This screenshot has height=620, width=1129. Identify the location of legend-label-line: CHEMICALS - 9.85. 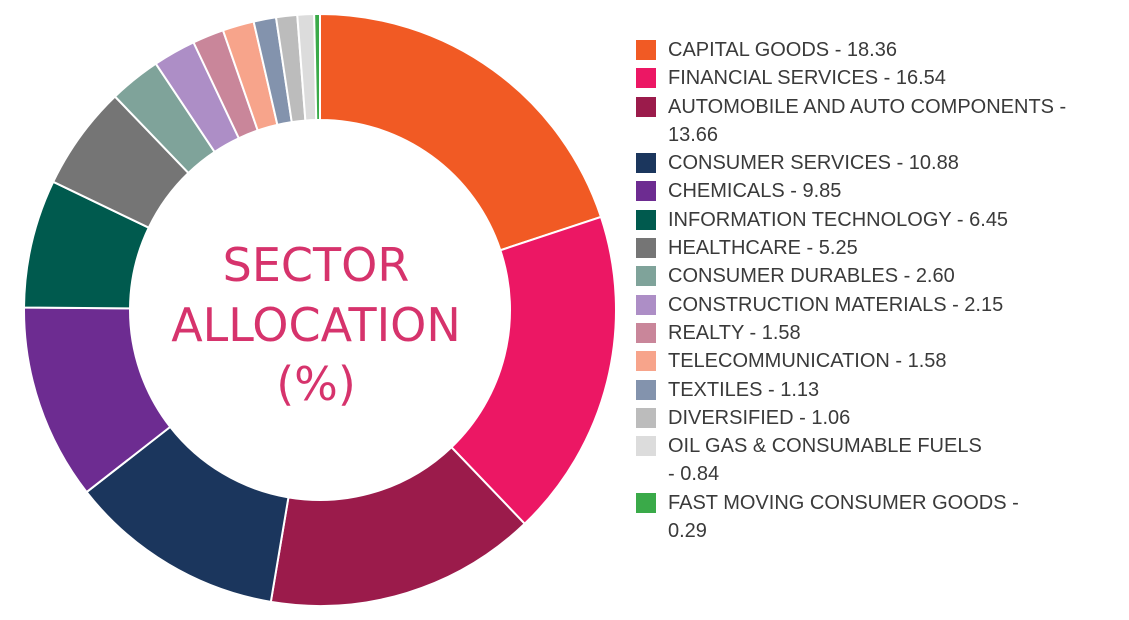
(755, 191).